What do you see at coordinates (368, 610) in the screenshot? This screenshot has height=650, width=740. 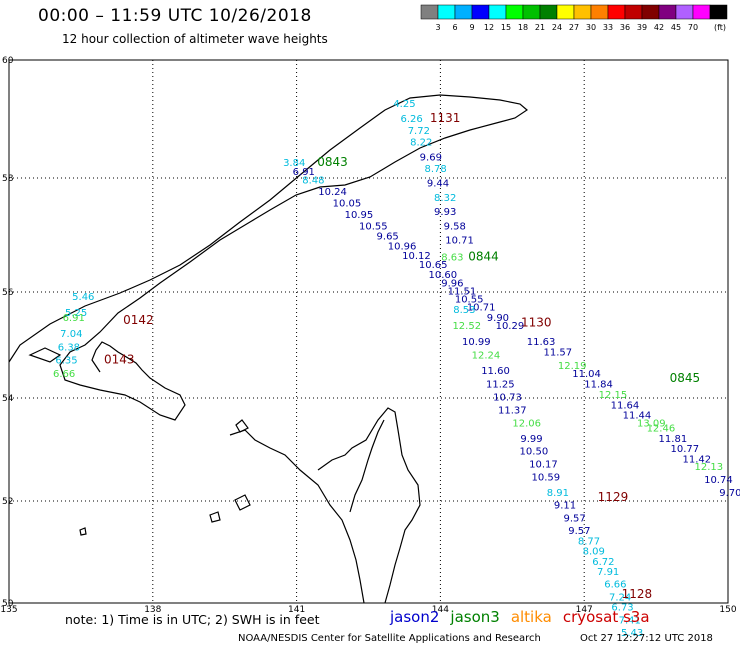 I see `longitude-labels: 135 138 141 144 147 150` at bounding box center [368, 610].